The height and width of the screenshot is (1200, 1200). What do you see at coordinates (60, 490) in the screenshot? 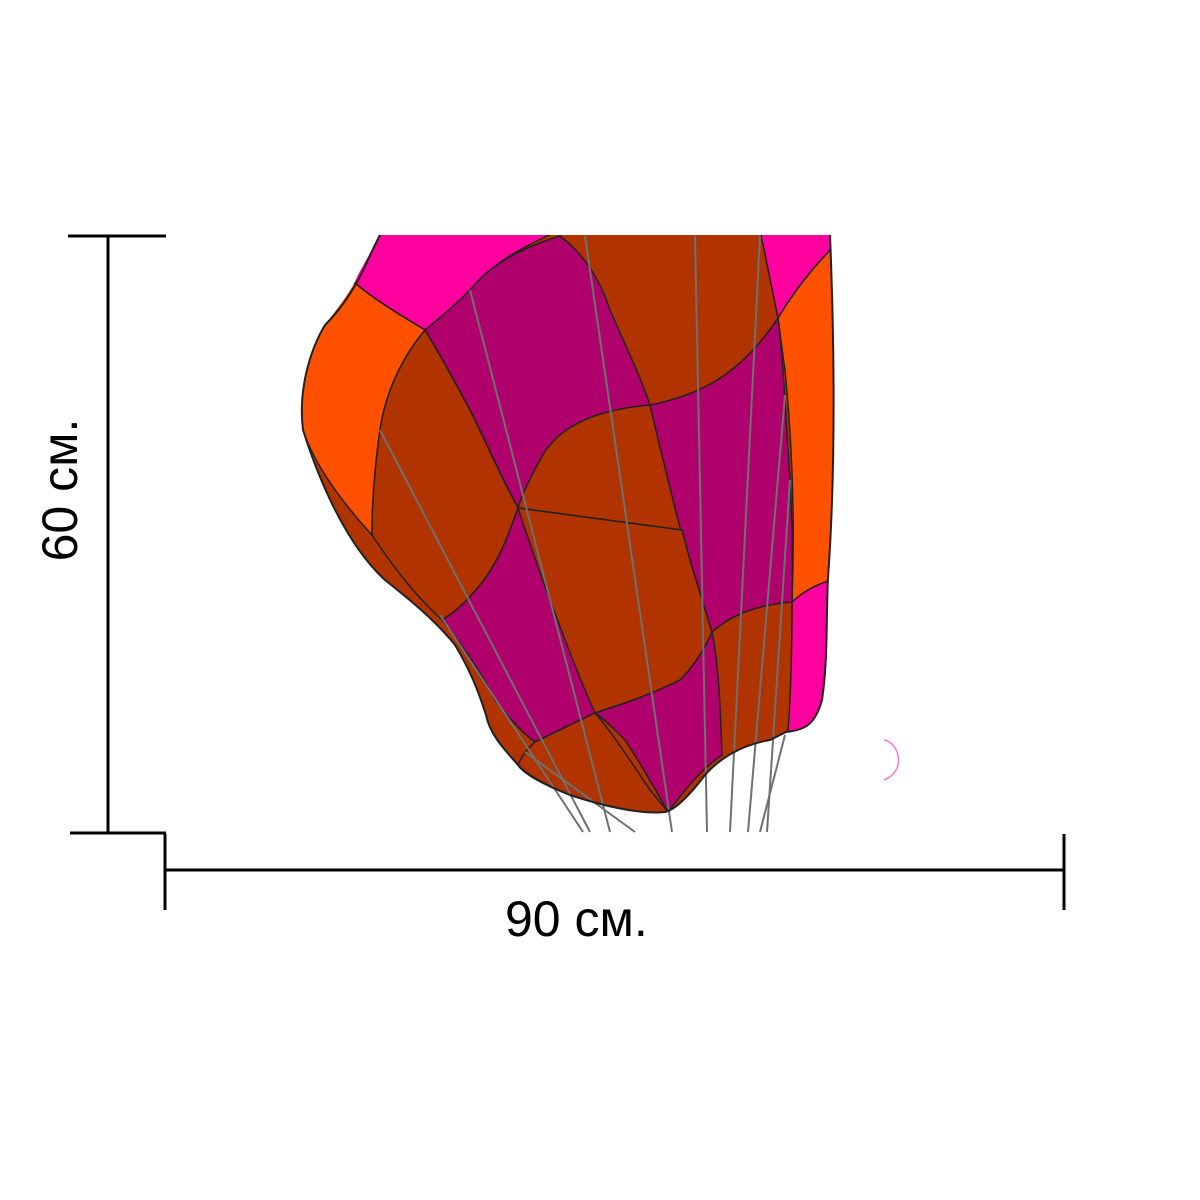
I see `height-label: 60 см.` at bounding box center [60, 490].